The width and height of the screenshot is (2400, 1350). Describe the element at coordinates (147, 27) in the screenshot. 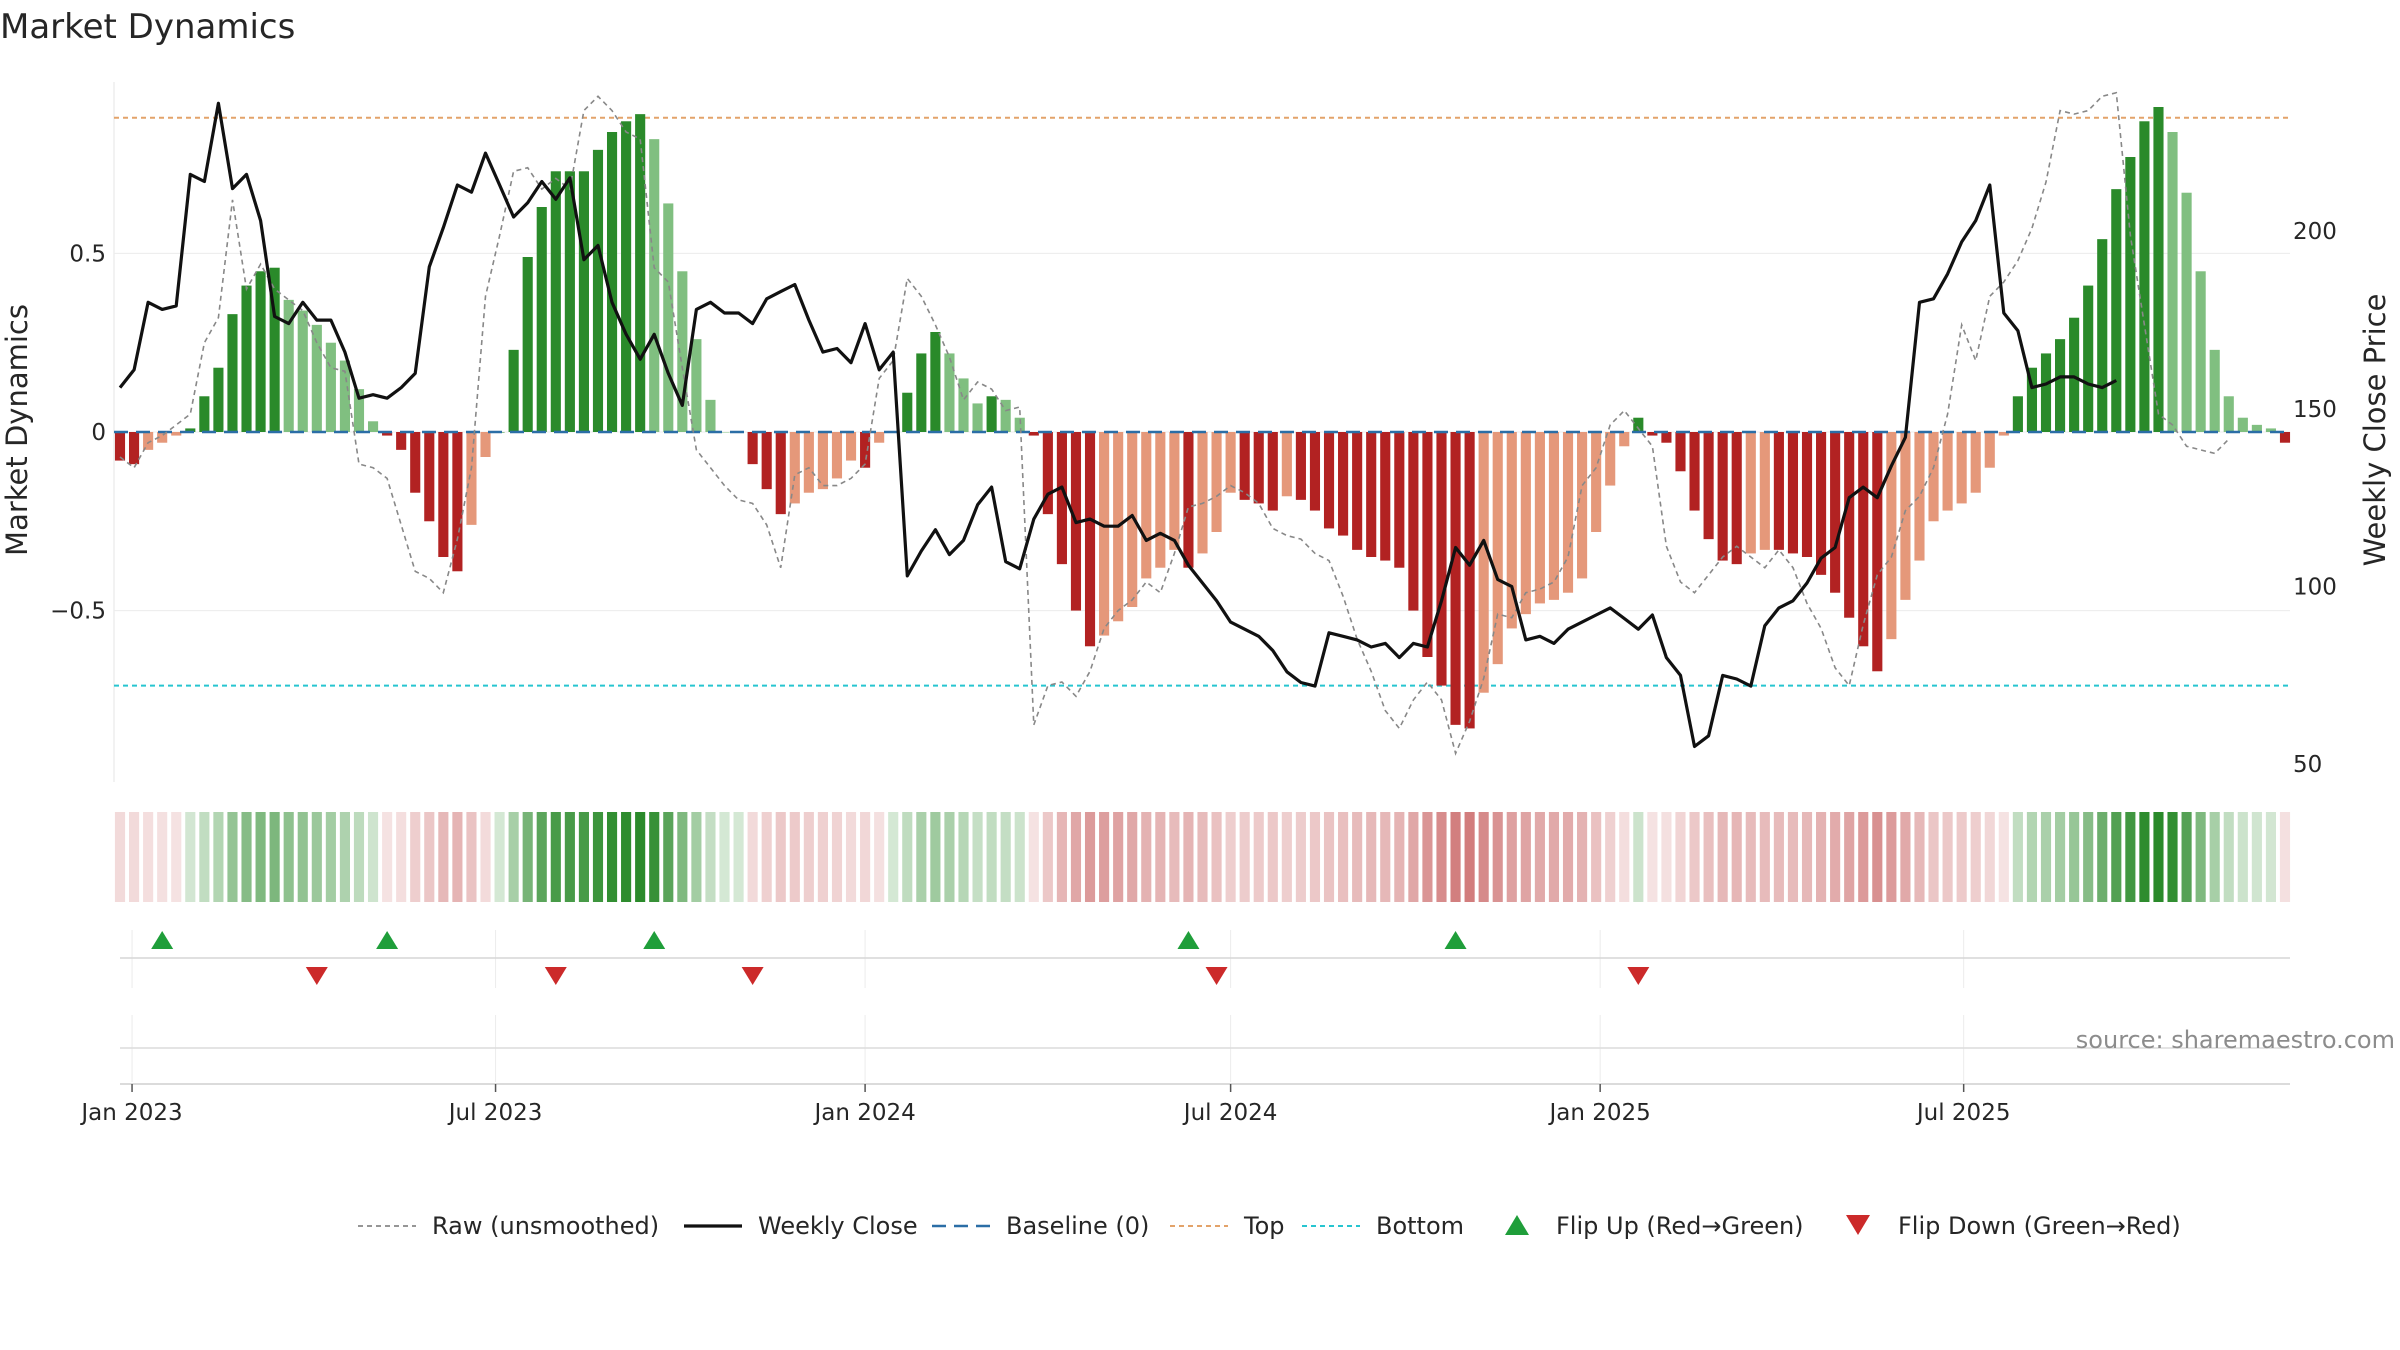

I see `chart-title: Market Dynamics` at that location.